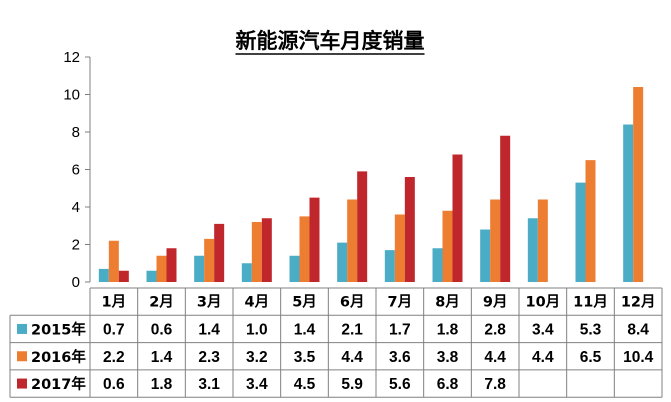  I want to click on legend-swatch-2017年, so click(22, 383).